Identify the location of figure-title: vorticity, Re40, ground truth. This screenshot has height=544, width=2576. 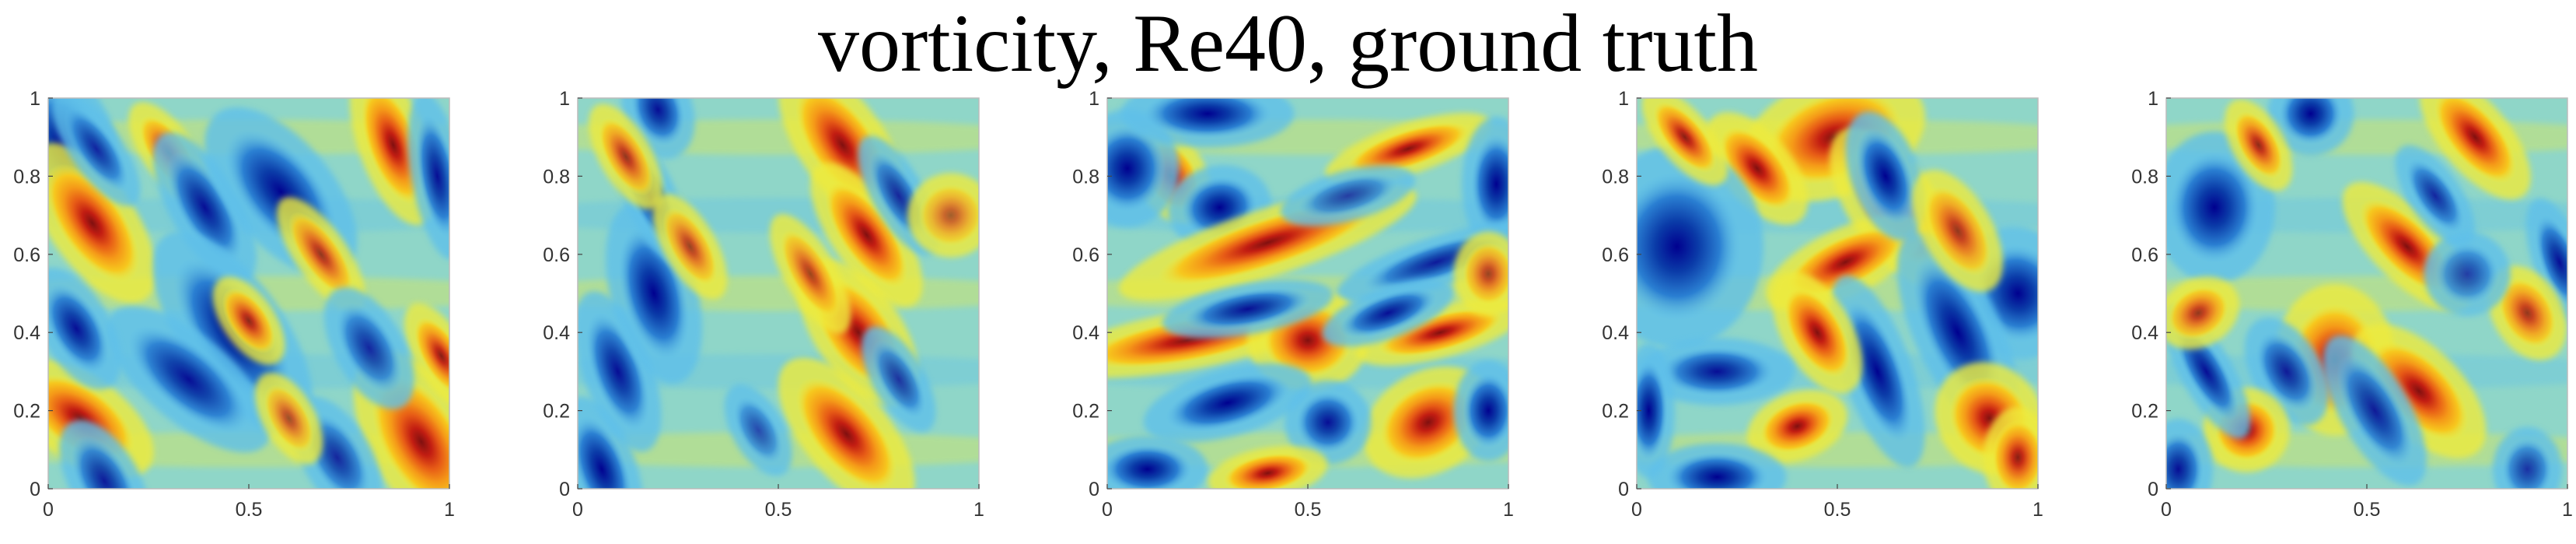
(1287, 44).